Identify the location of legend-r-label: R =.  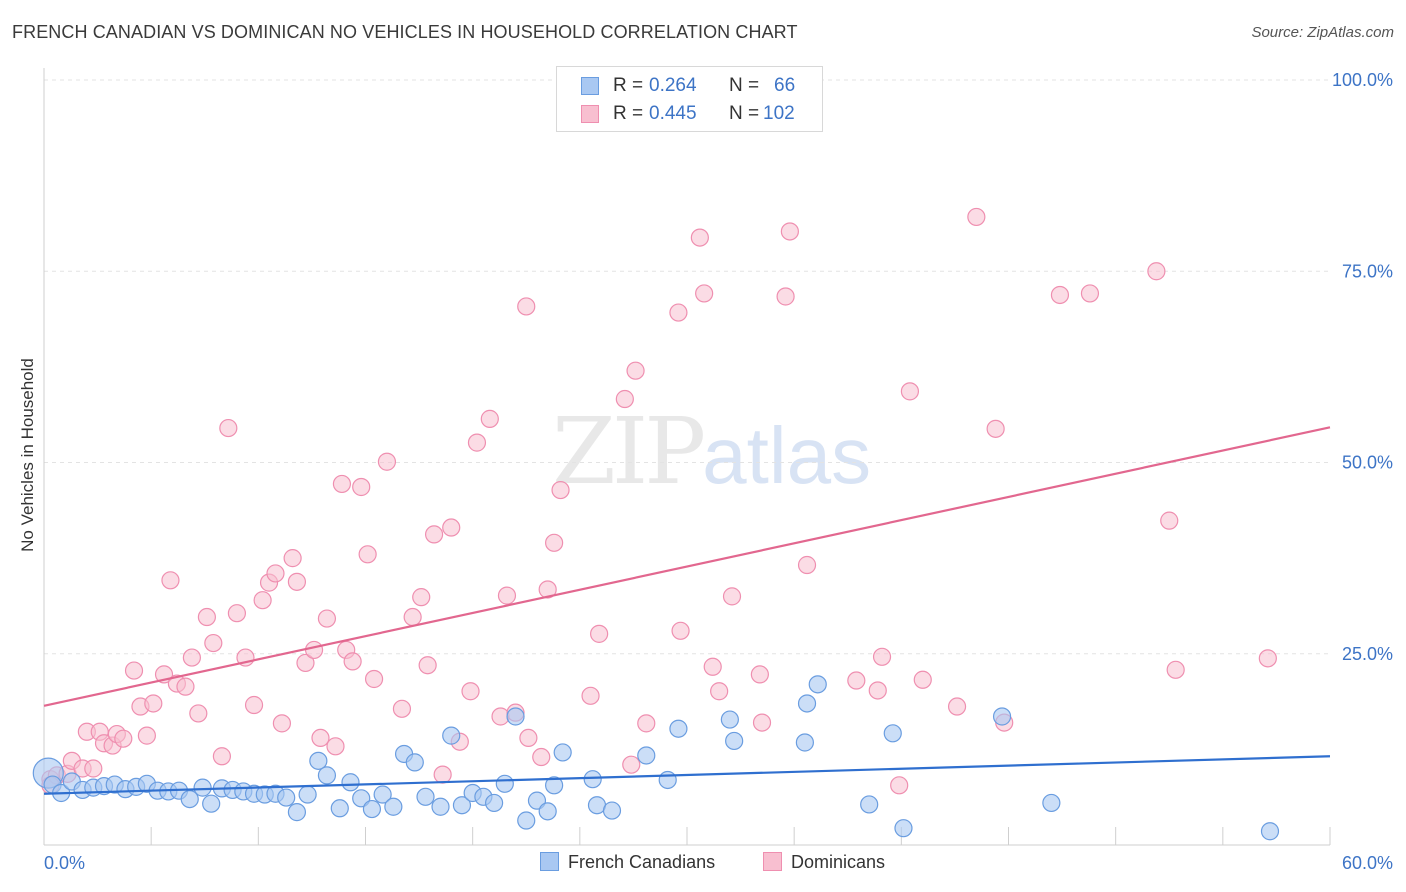
(628, 85).